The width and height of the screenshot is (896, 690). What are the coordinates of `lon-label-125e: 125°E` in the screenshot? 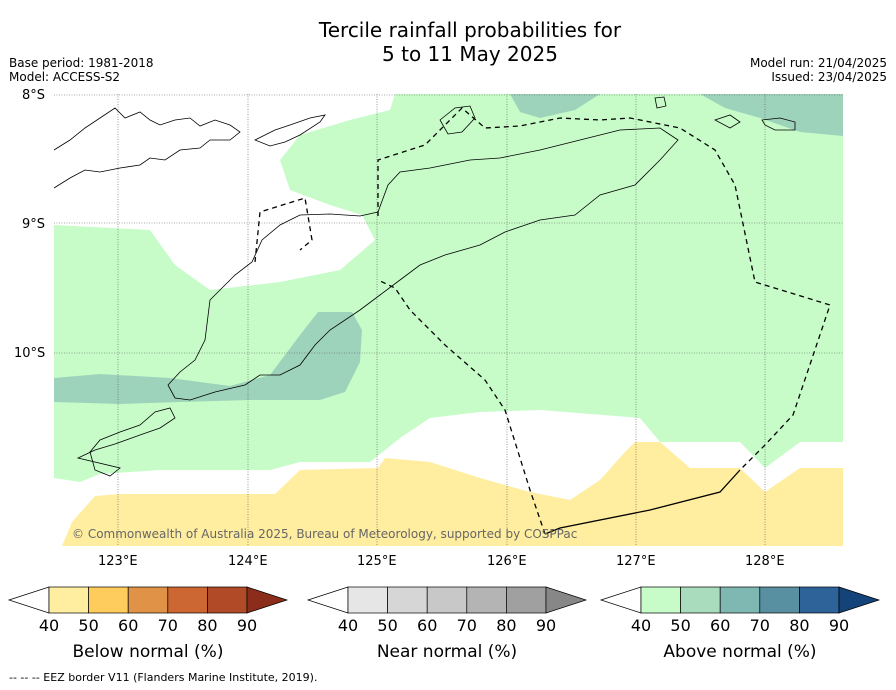 It's located at (377, 561).